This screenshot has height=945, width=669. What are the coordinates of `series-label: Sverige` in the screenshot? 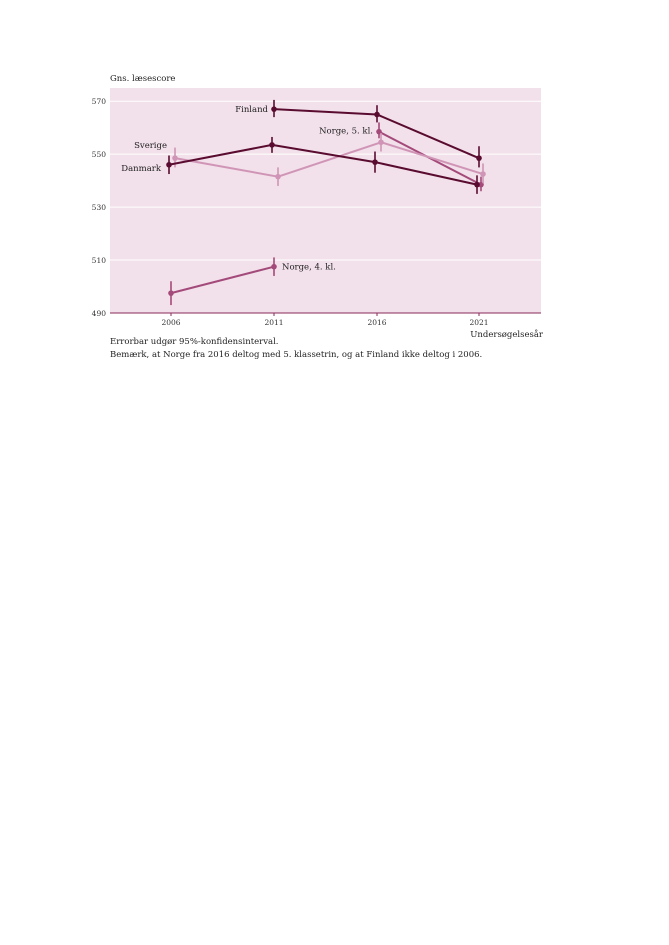 It's located at (150, 146).